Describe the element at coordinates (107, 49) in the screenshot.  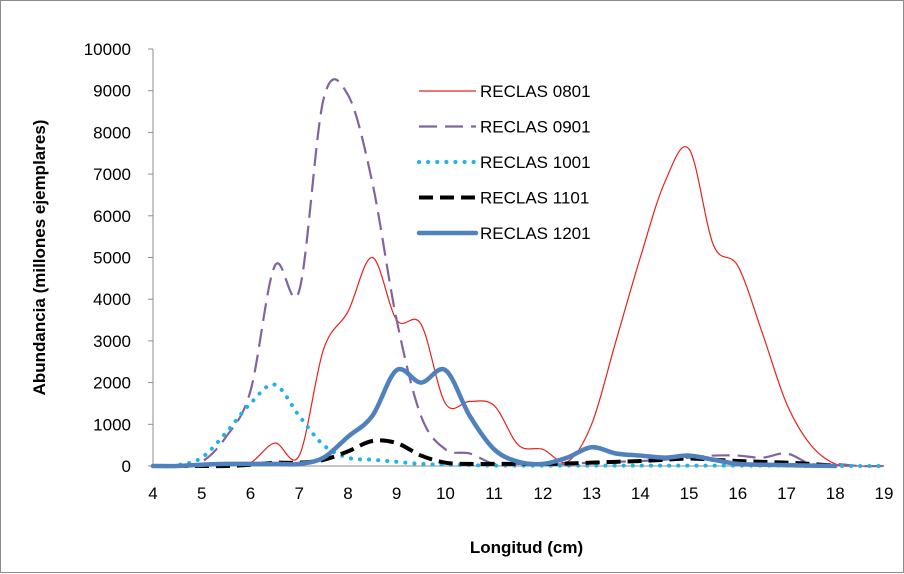
I see `y-tick-label: 10000` at that location.